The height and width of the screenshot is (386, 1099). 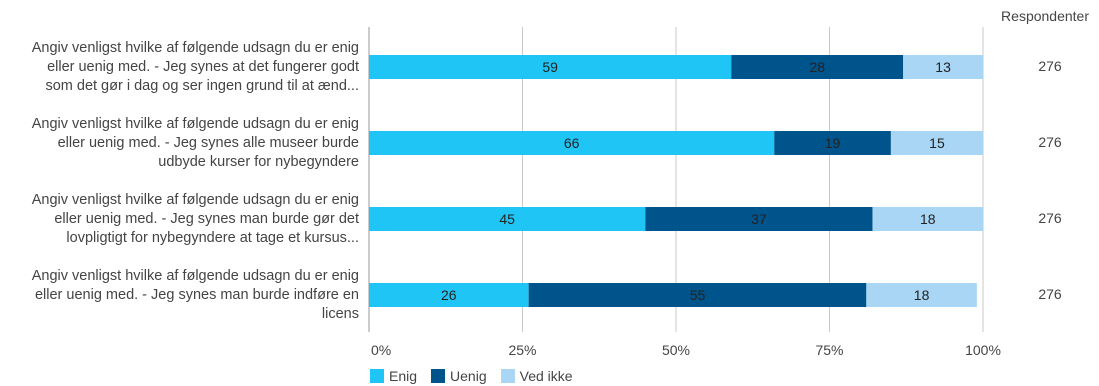 I want to click on data-label: 28, so click(x=817, y=67).